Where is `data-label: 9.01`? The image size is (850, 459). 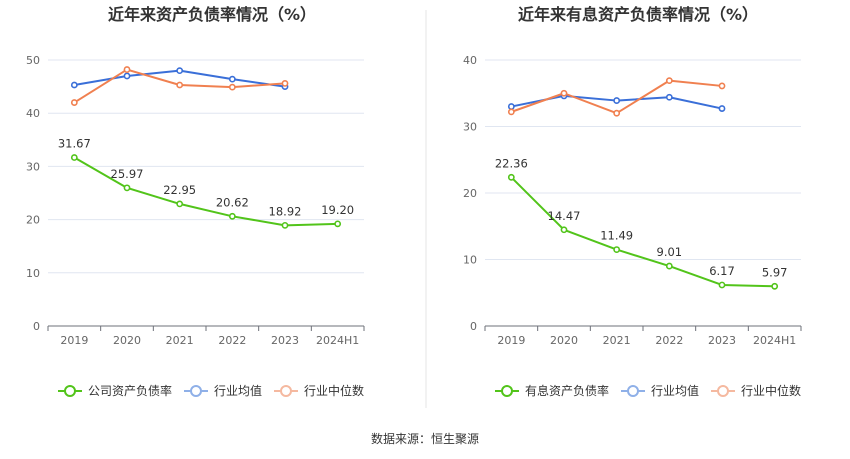
data-label: 9.01 is located at coordinates (670, 252).